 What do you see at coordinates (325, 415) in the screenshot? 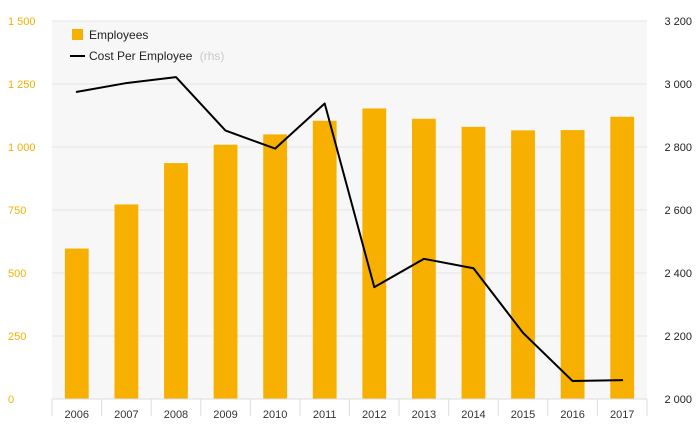
I see `x-axis-tick-label: 2011` at bounding box center [325, 415].